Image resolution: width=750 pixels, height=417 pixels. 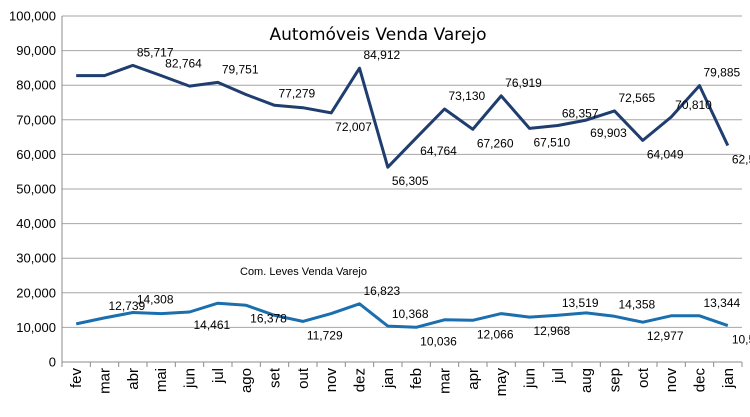 What do you see at coordinates (523, 83) in the screenshot?
I see `data-label: 76,919` at bounding box center [523, 83].